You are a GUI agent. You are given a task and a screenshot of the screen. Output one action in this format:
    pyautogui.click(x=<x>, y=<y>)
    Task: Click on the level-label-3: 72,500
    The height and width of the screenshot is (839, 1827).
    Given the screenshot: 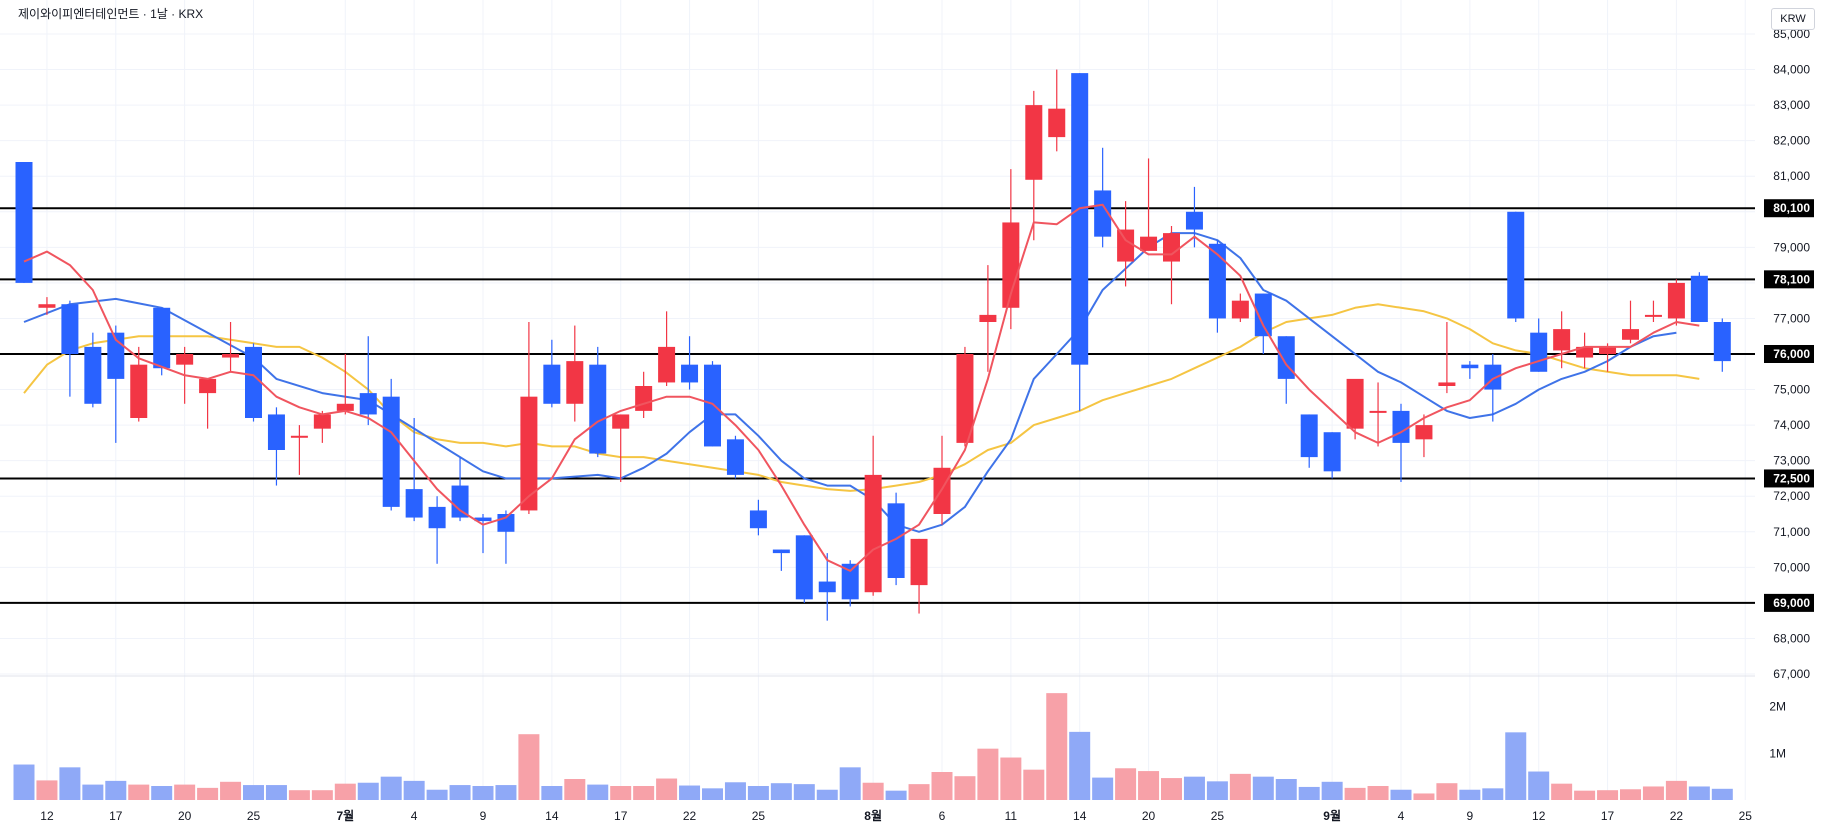 What is the action you would take?
    pyautogui.click(x=1791, y=478)
    